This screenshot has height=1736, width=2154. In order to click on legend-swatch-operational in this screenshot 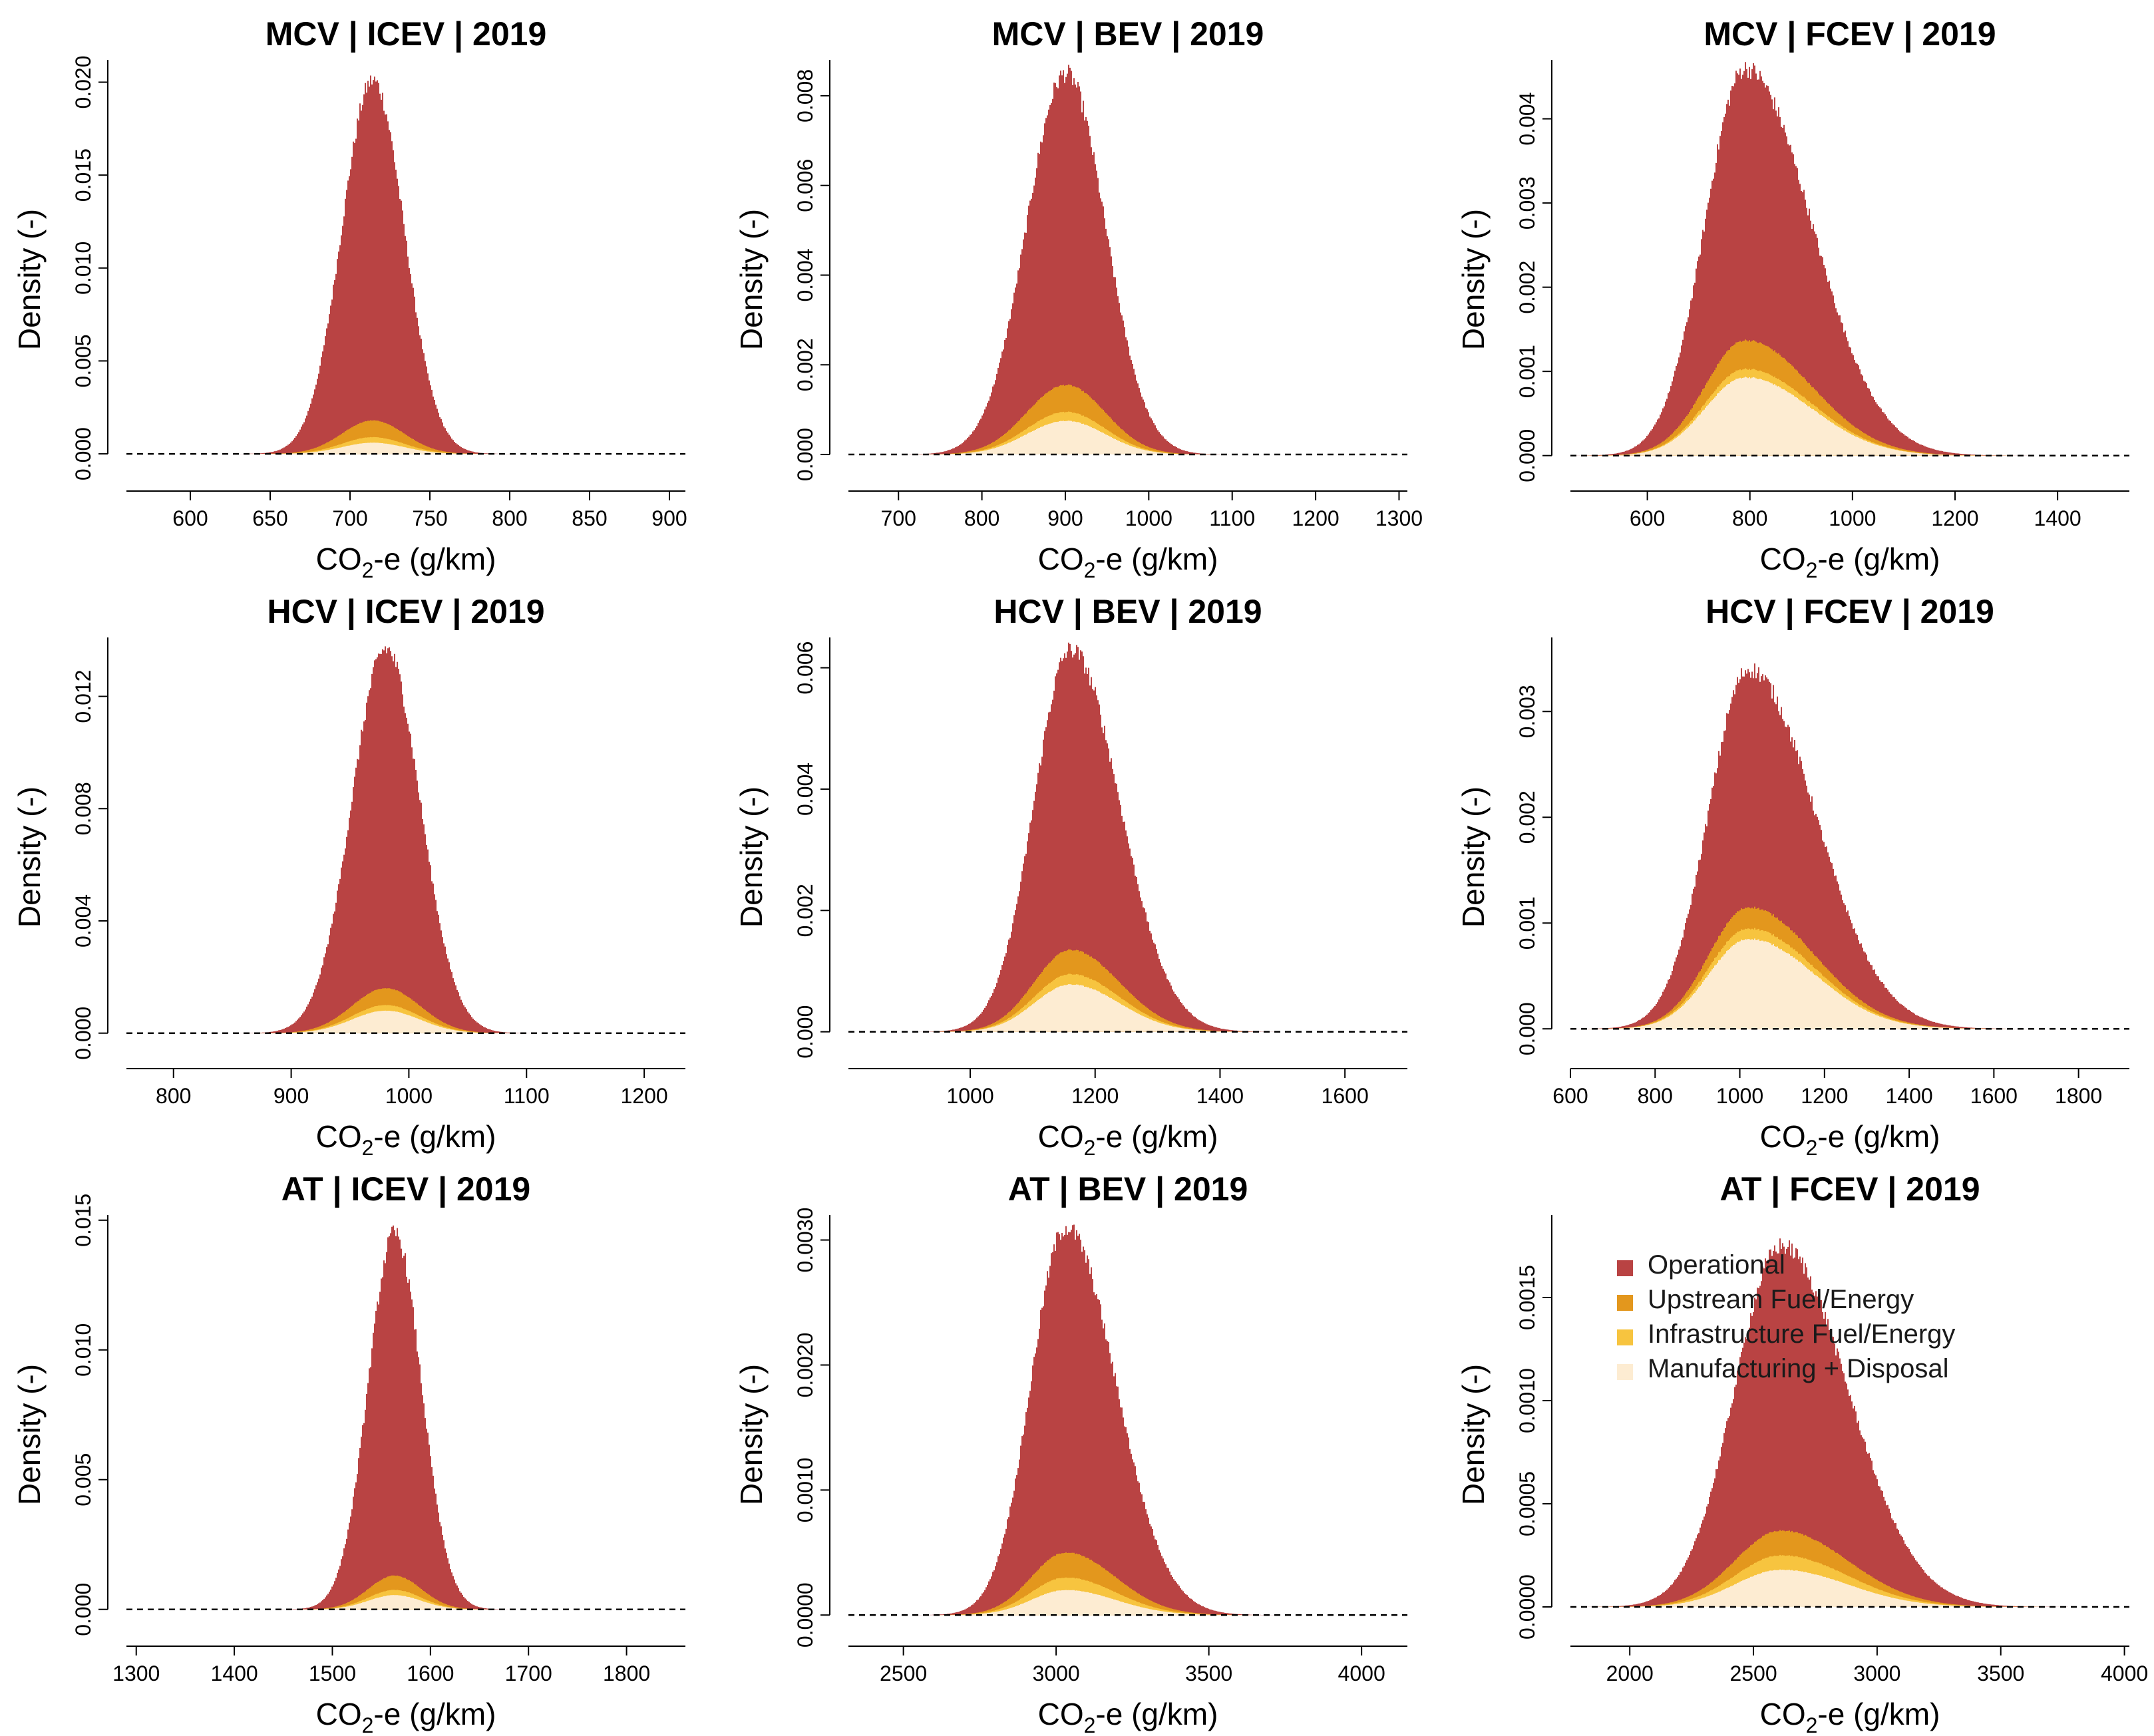, I will do `click(1625, 1268)`.